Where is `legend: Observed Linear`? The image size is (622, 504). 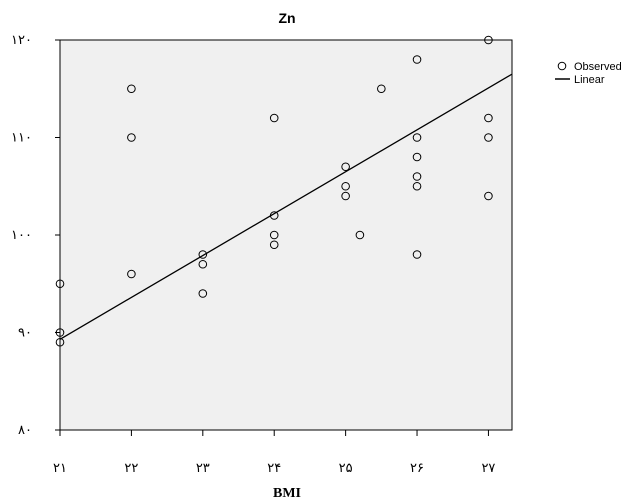 legend: Observed Linear is located at coordinates (588, 73).